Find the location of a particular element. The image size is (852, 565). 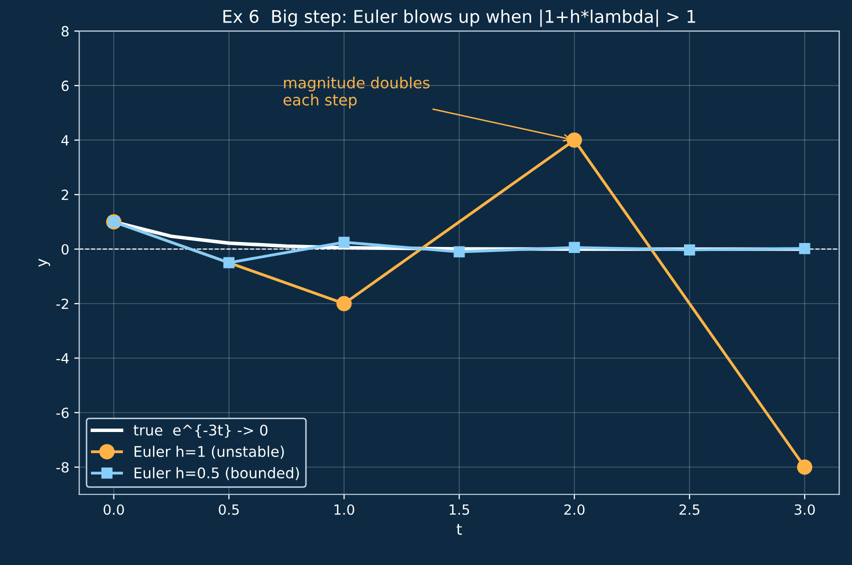

y-tick-label: -2 is located at coordinates (62, 303).